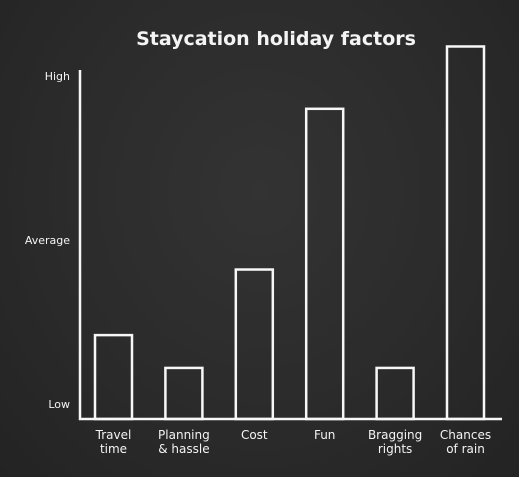 Image resolution: width=519 pixels, height=477 pixels. What do you see at coordinates (59, 404) in the screenshot?
I see `y-tick-label: Low` at bounding box center [59, 404].